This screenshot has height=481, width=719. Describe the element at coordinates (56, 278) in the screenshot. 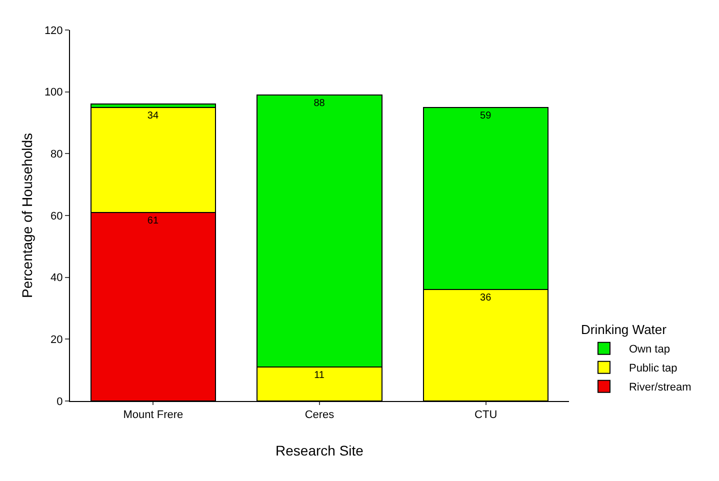

I see `y-tick-label: 40` at that location.